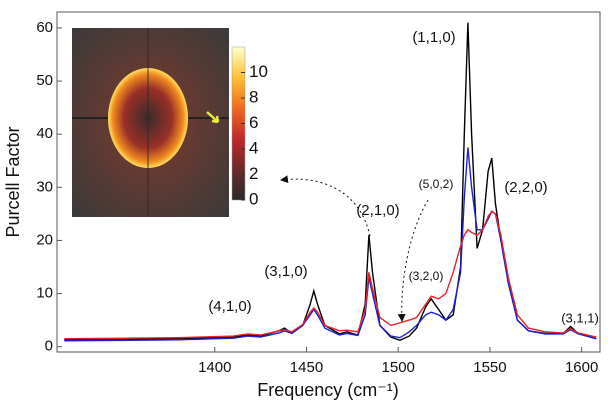 The width and height of the screenshot is (608, 403). I want to click on colorbar-tick-label: 10, so click(258, 71).